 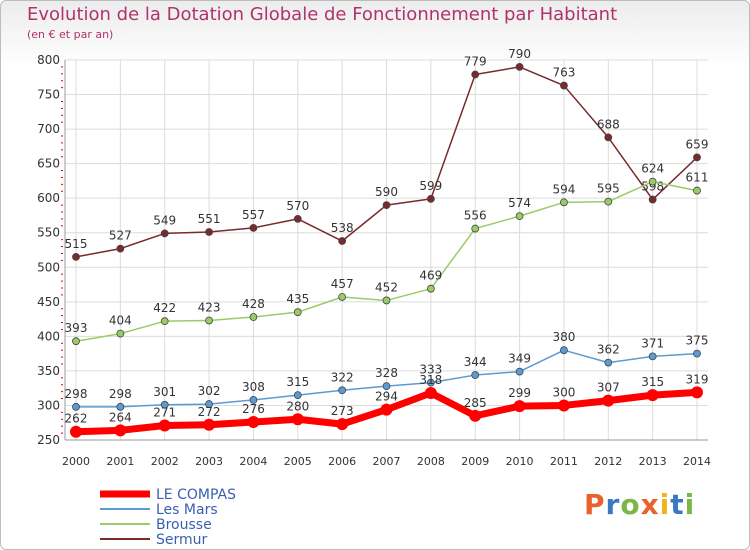 I want to click on proxiti-logo: Proxiti, so click(x=640, y=504).